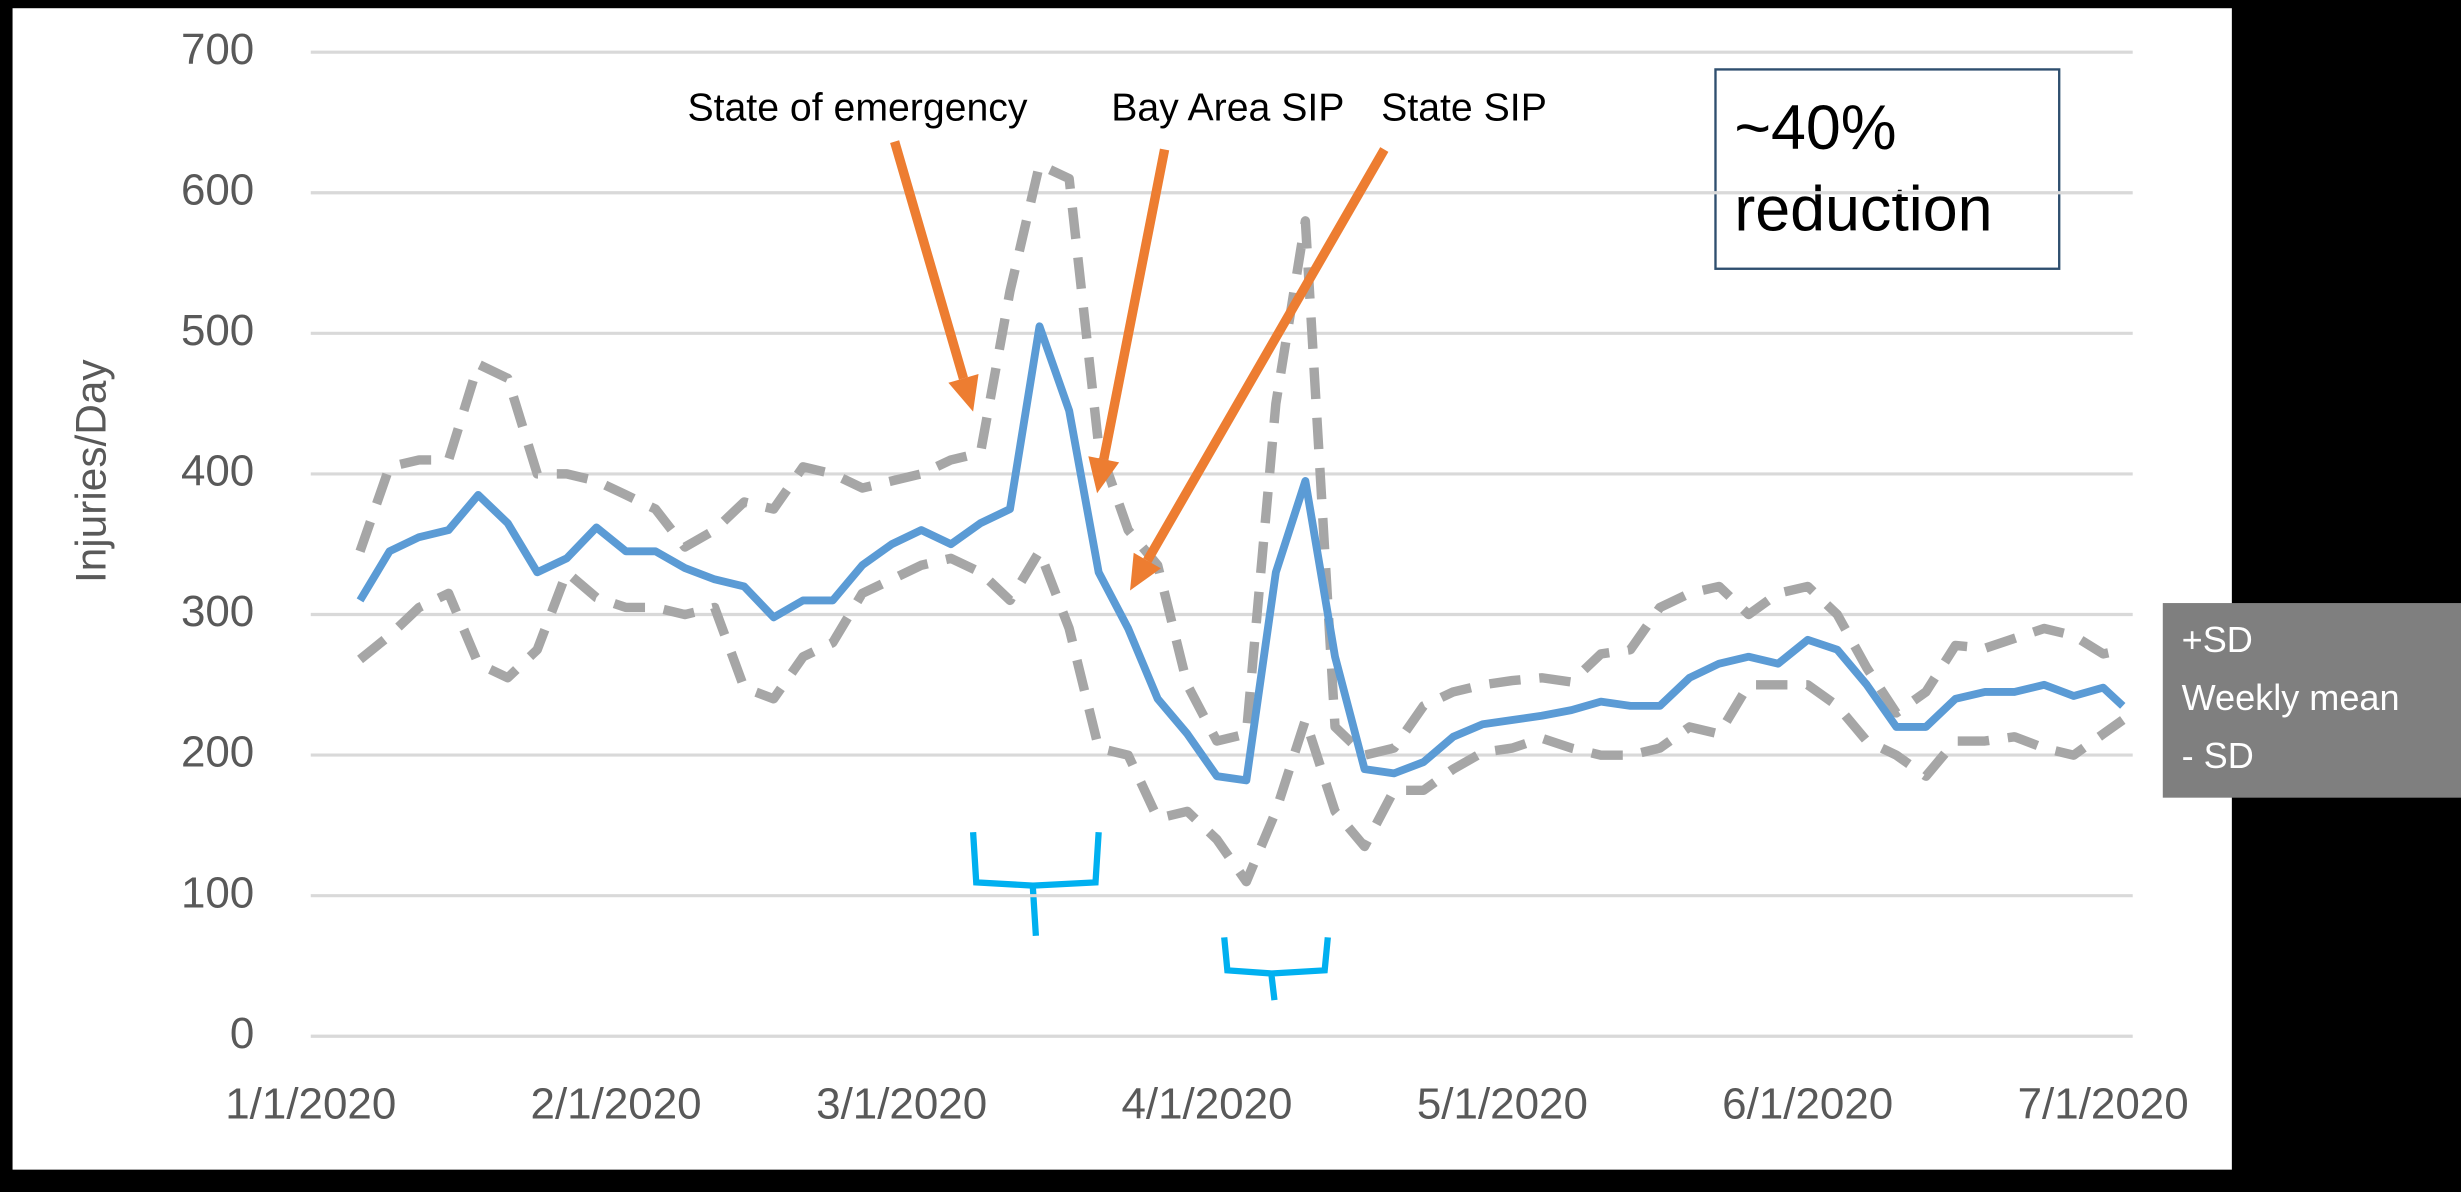 The height and width of the screenshot is (1192, 2461). Describe the element at coordinates (2103, 1103) in the screenshot. I see `x-tick-label: 7/1/2020` at that location.